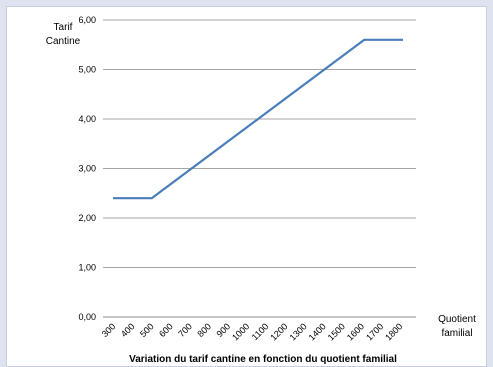 The height and width of the screenshot is (367, 493). Describe the element at coordinates (166, 330) in the screenshot. I see `x-tick-label: 600` at that location.